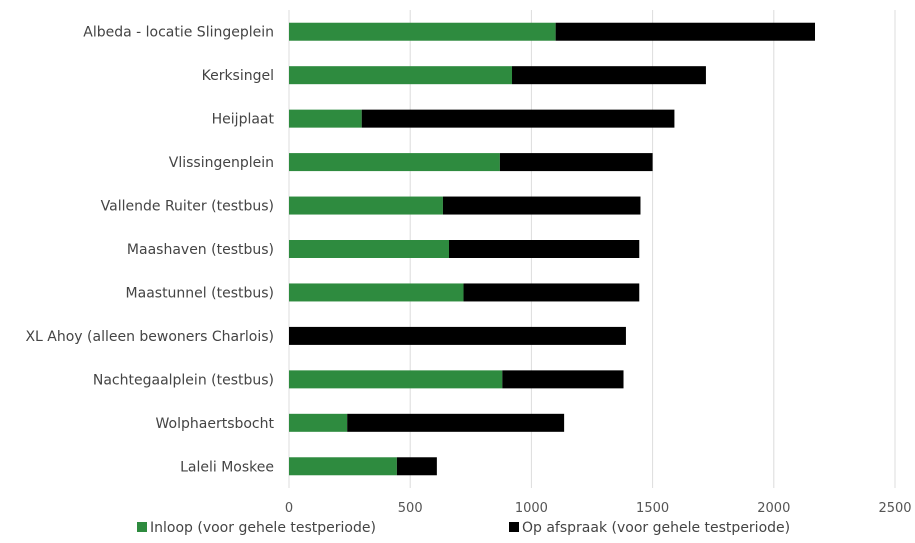 Image resolution: width=915 pixels, height=543 pixels. Describe the element at coordinates (200, 293) in the screenshot. I see `category-label: Maastunnel (testbus)` at that location.